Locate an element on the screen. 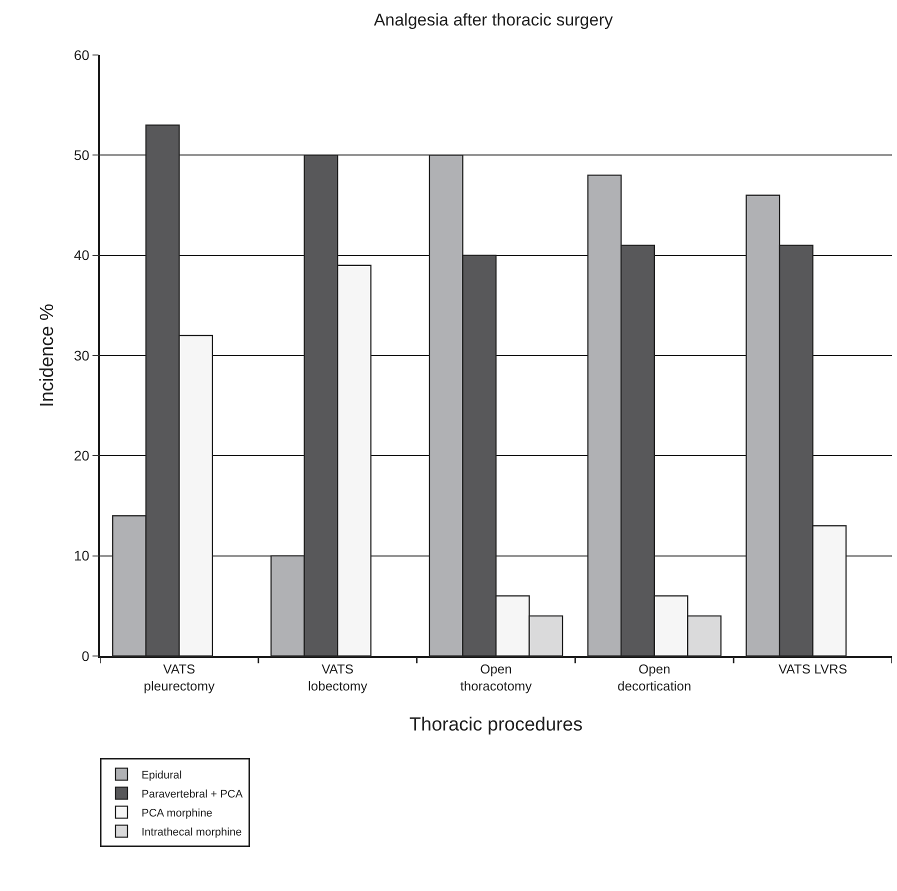 The image size is (897, 891). x-axis-title: Thoracic procedures is located at coordinates (496, 725).